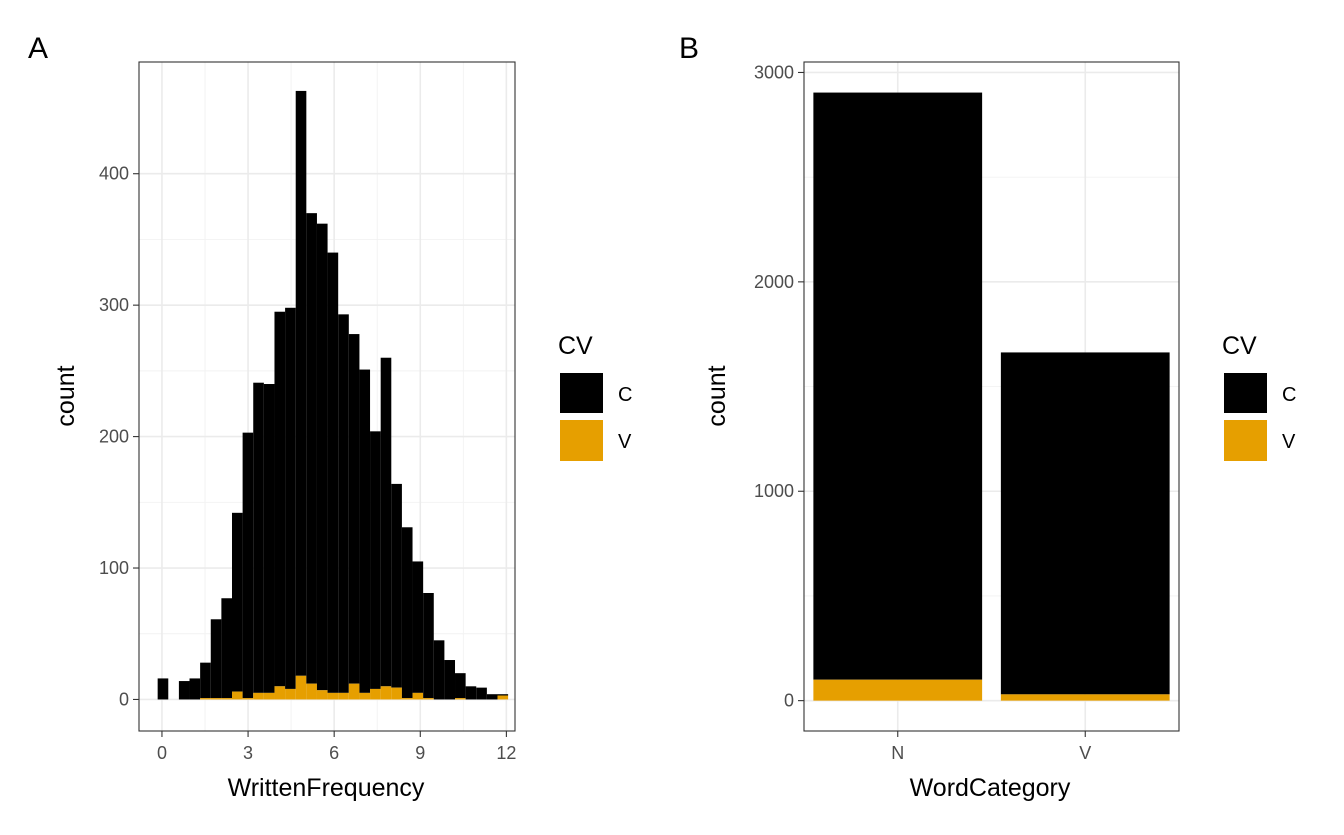 This screenshot has height=835, width=1344. I want to click on panel-a-y-tick-label: 200, so click(114, 437).